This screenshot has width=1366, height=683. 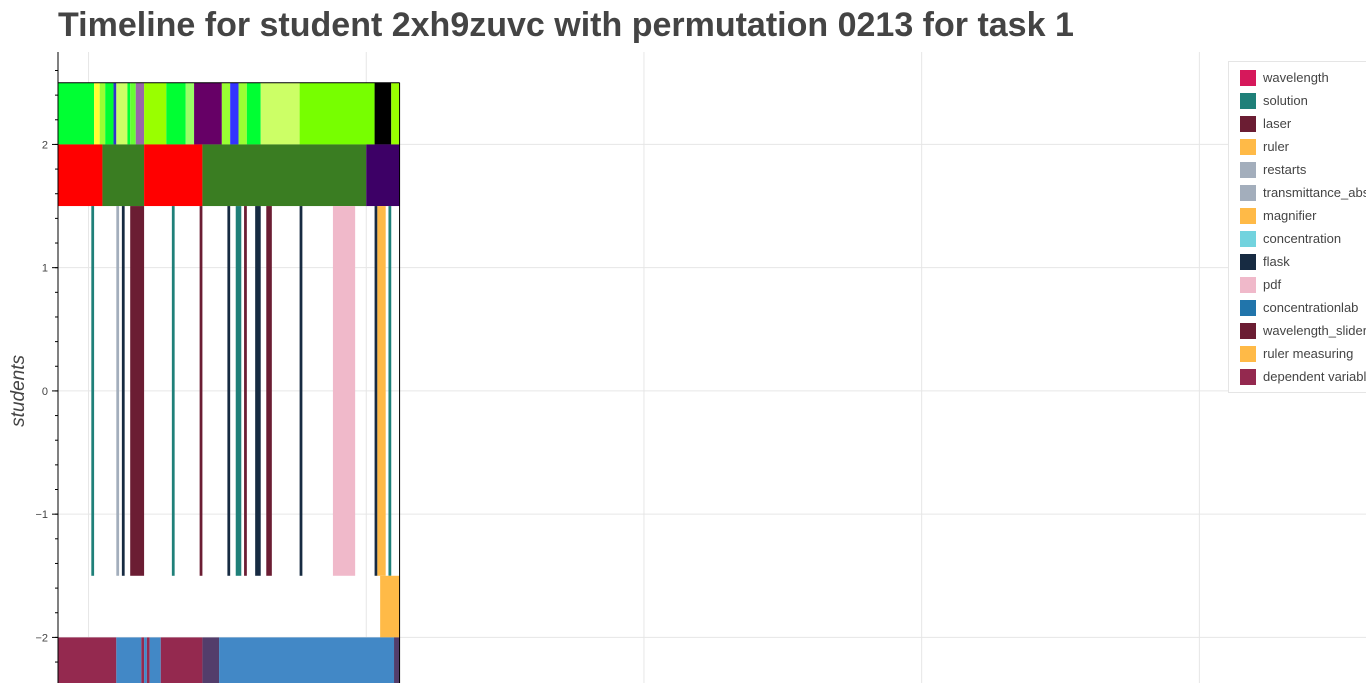 I want to click on y-tick-label: 1, so click(x=45, y=269).